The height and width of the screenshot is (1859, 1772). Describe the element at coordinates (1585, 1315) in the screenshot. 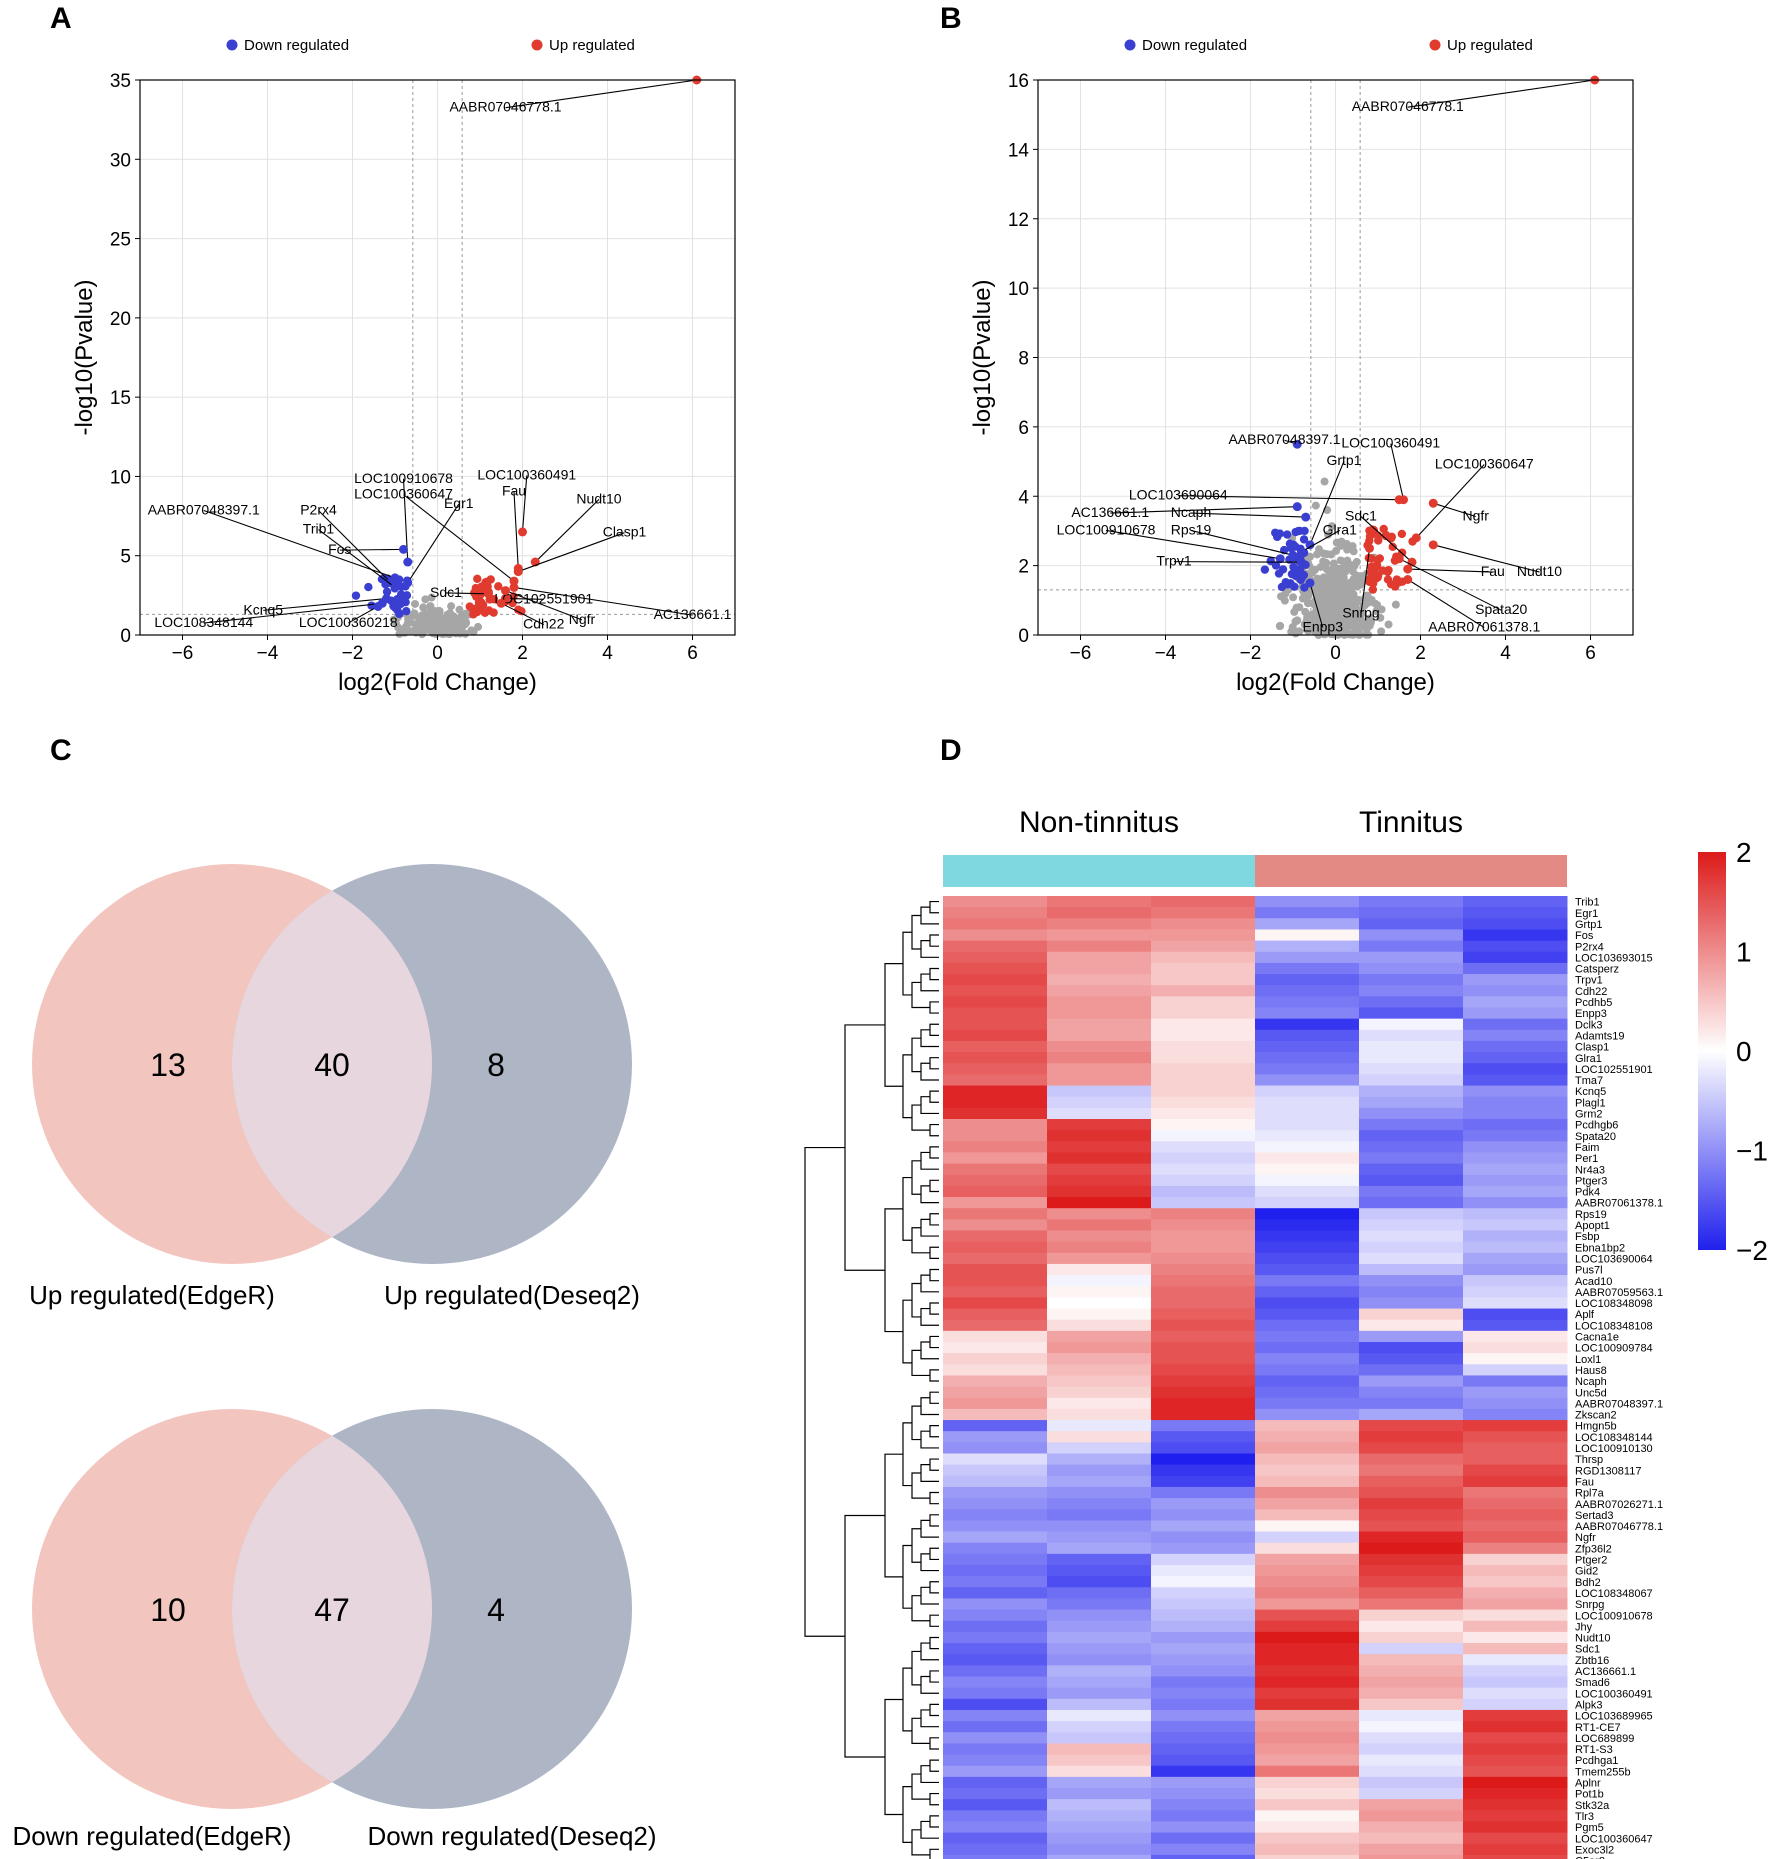

I see `row-label: Aplf` at that location.